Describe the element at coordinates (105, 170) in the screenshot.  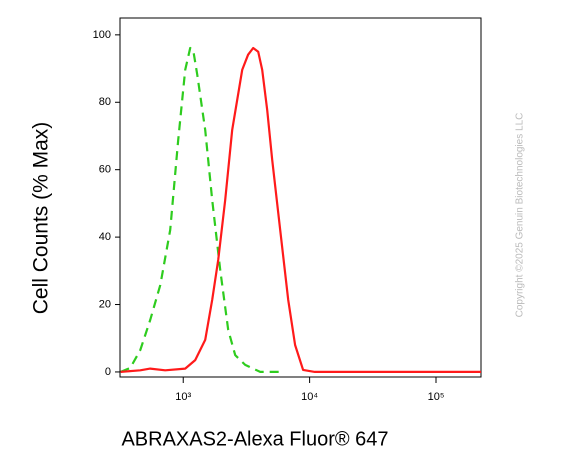
I see `y-tick-label: 60` at that location.